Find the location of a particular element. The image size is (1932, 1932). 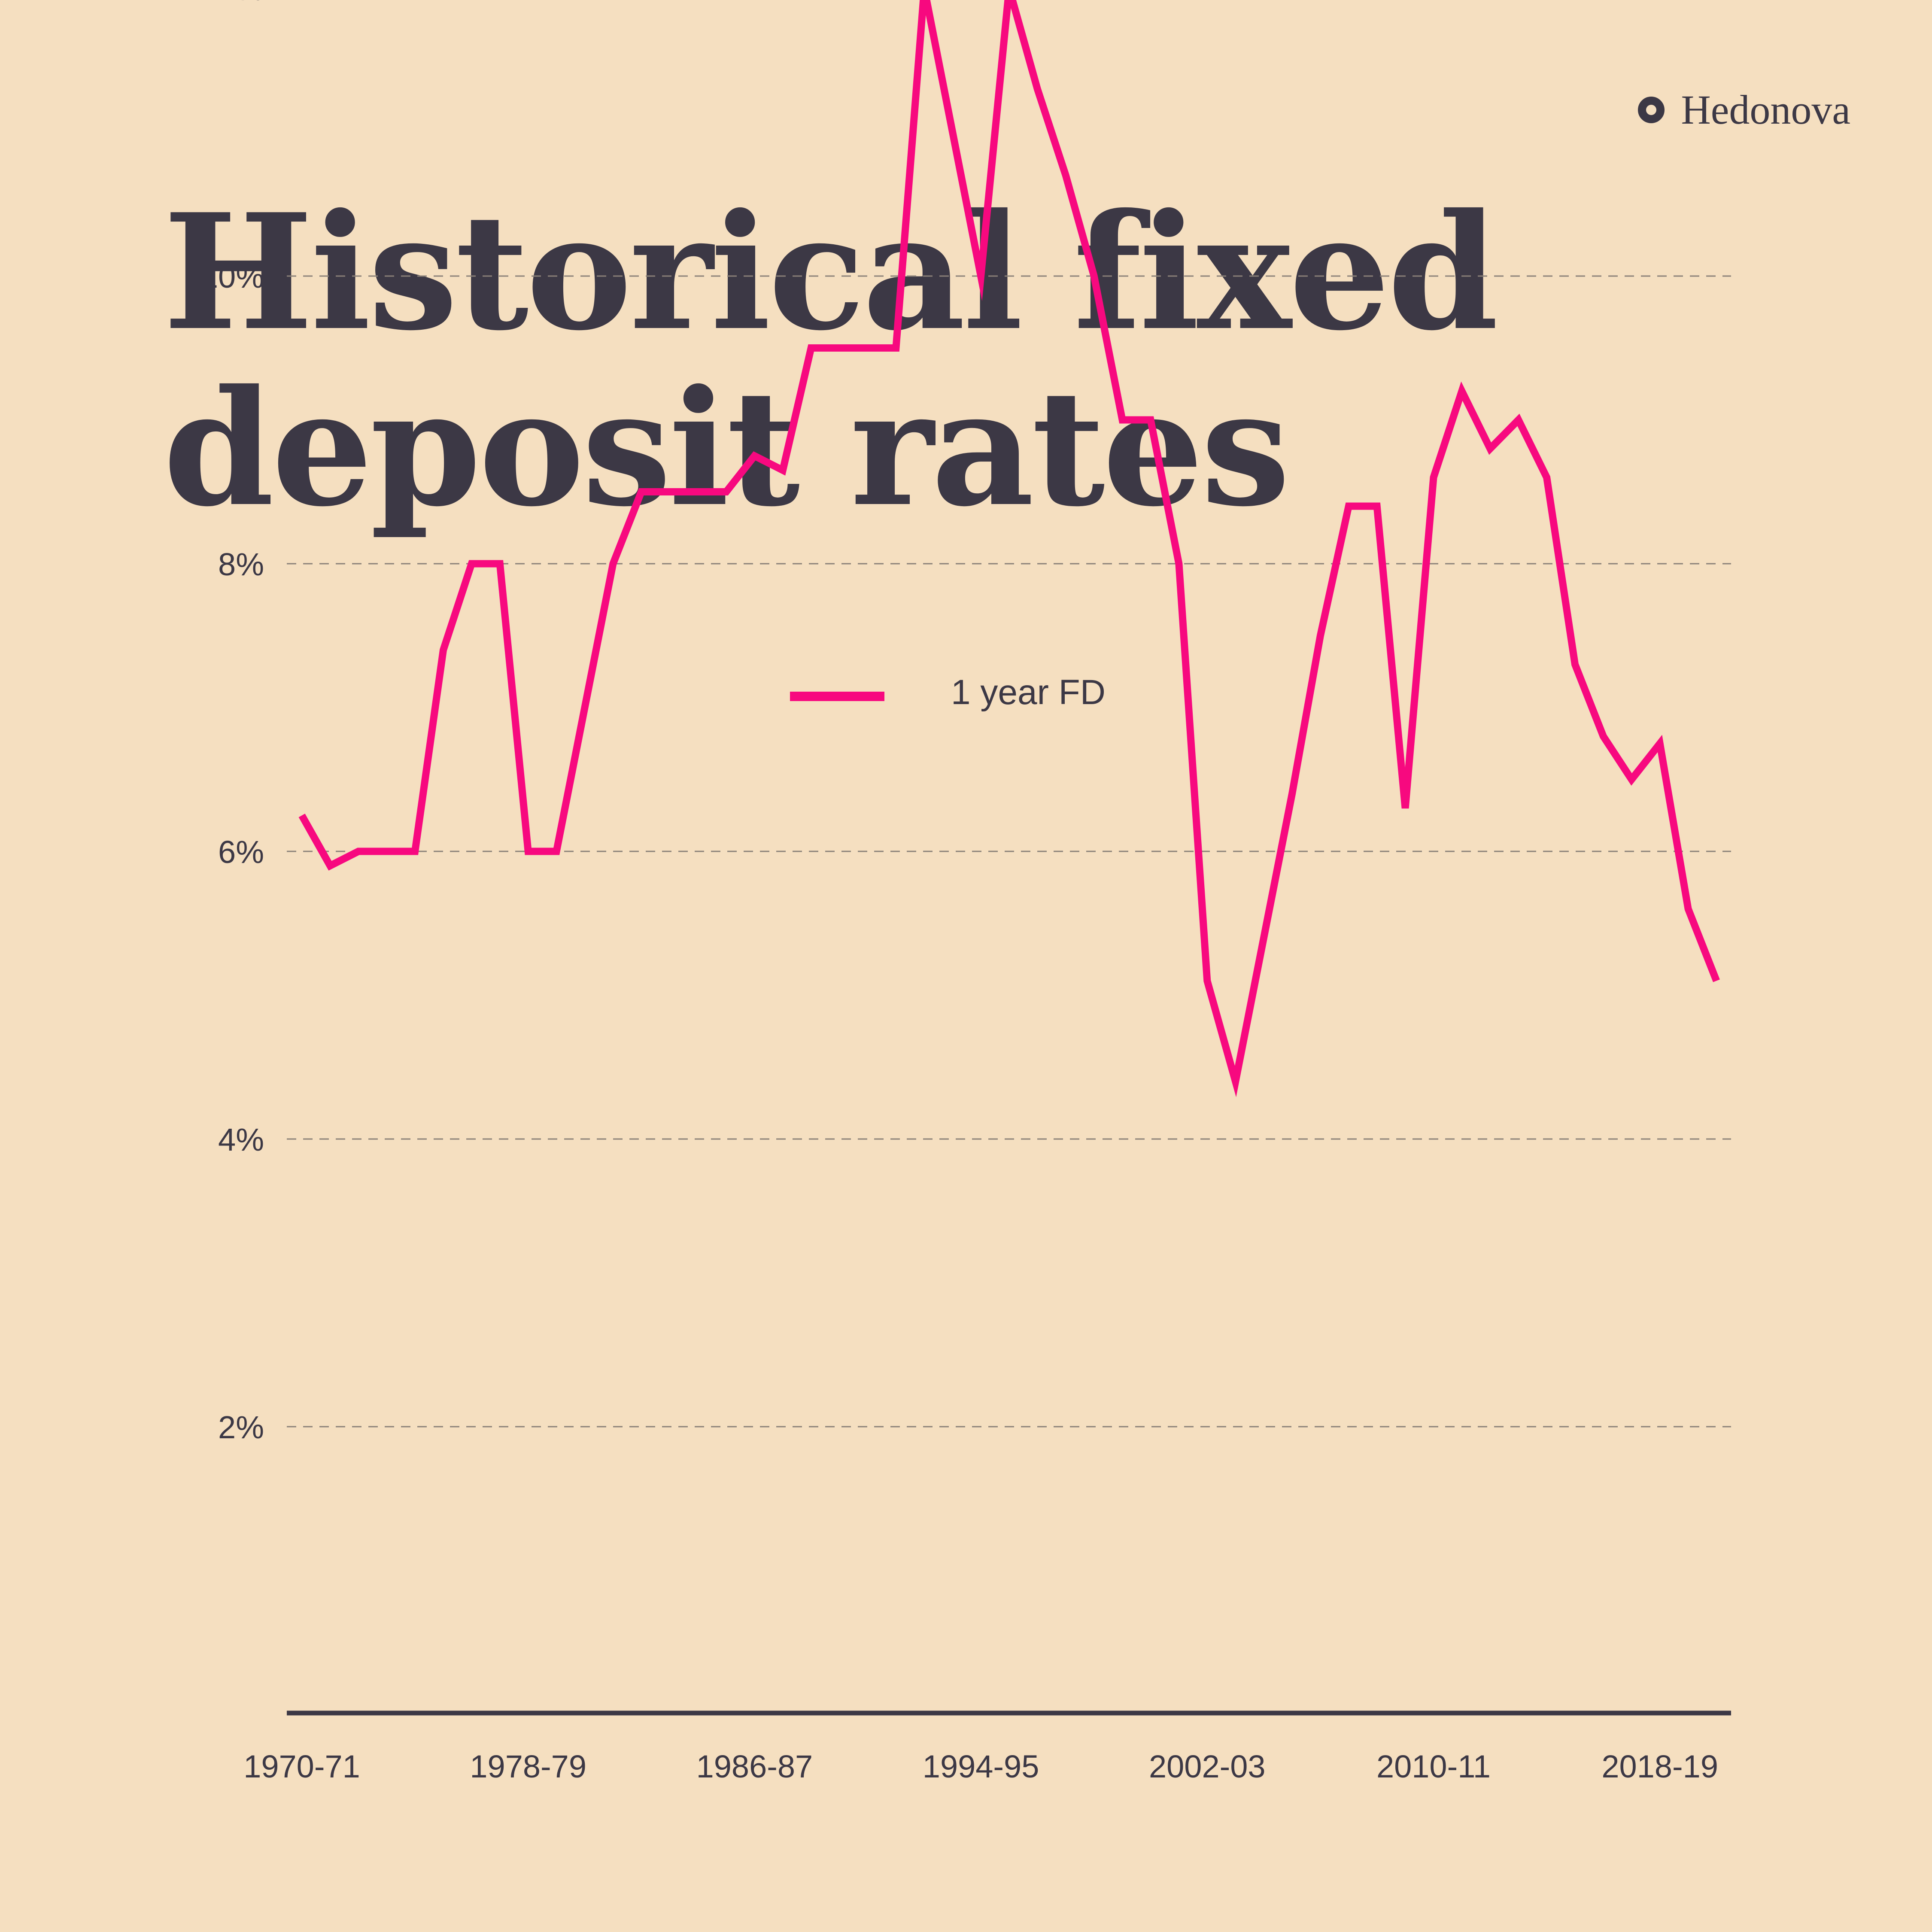

ring-icon is located at coordinates (1652, 109).